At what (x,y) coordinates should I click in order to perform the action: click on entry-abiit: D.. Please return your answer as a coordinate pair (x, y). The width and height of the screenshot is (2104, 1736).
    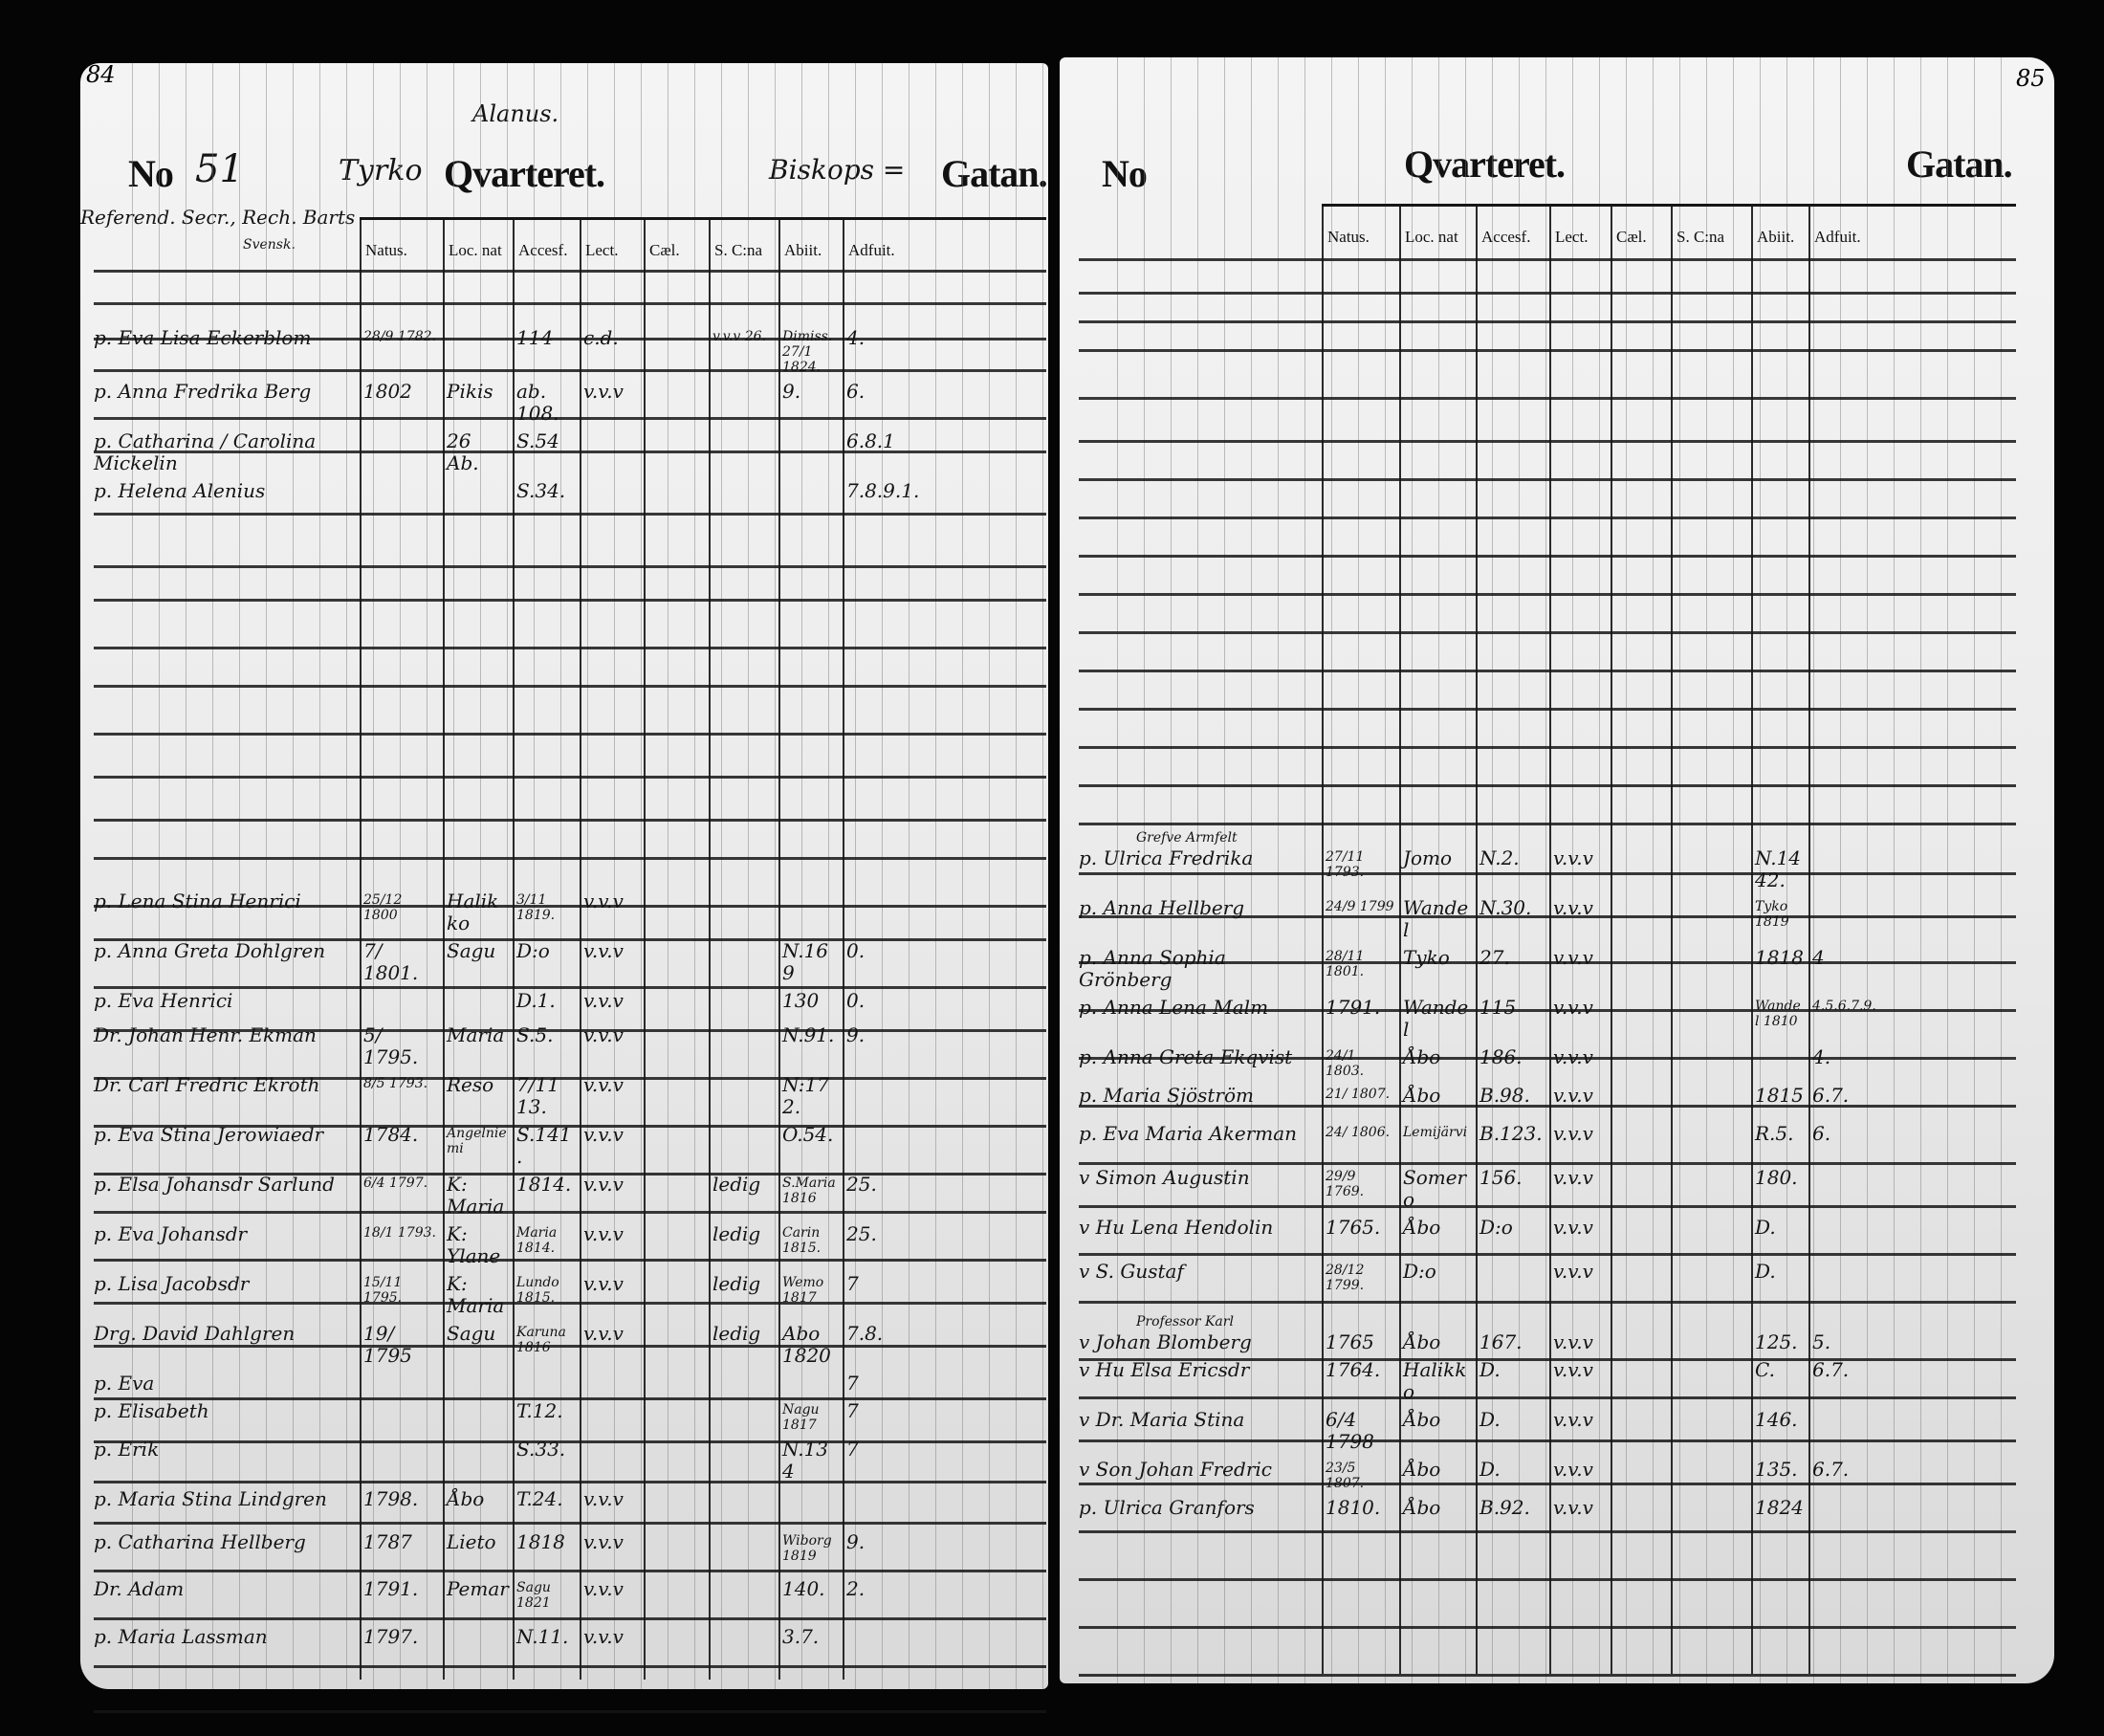
    Looking at the image, I should click on (1765, 1227).